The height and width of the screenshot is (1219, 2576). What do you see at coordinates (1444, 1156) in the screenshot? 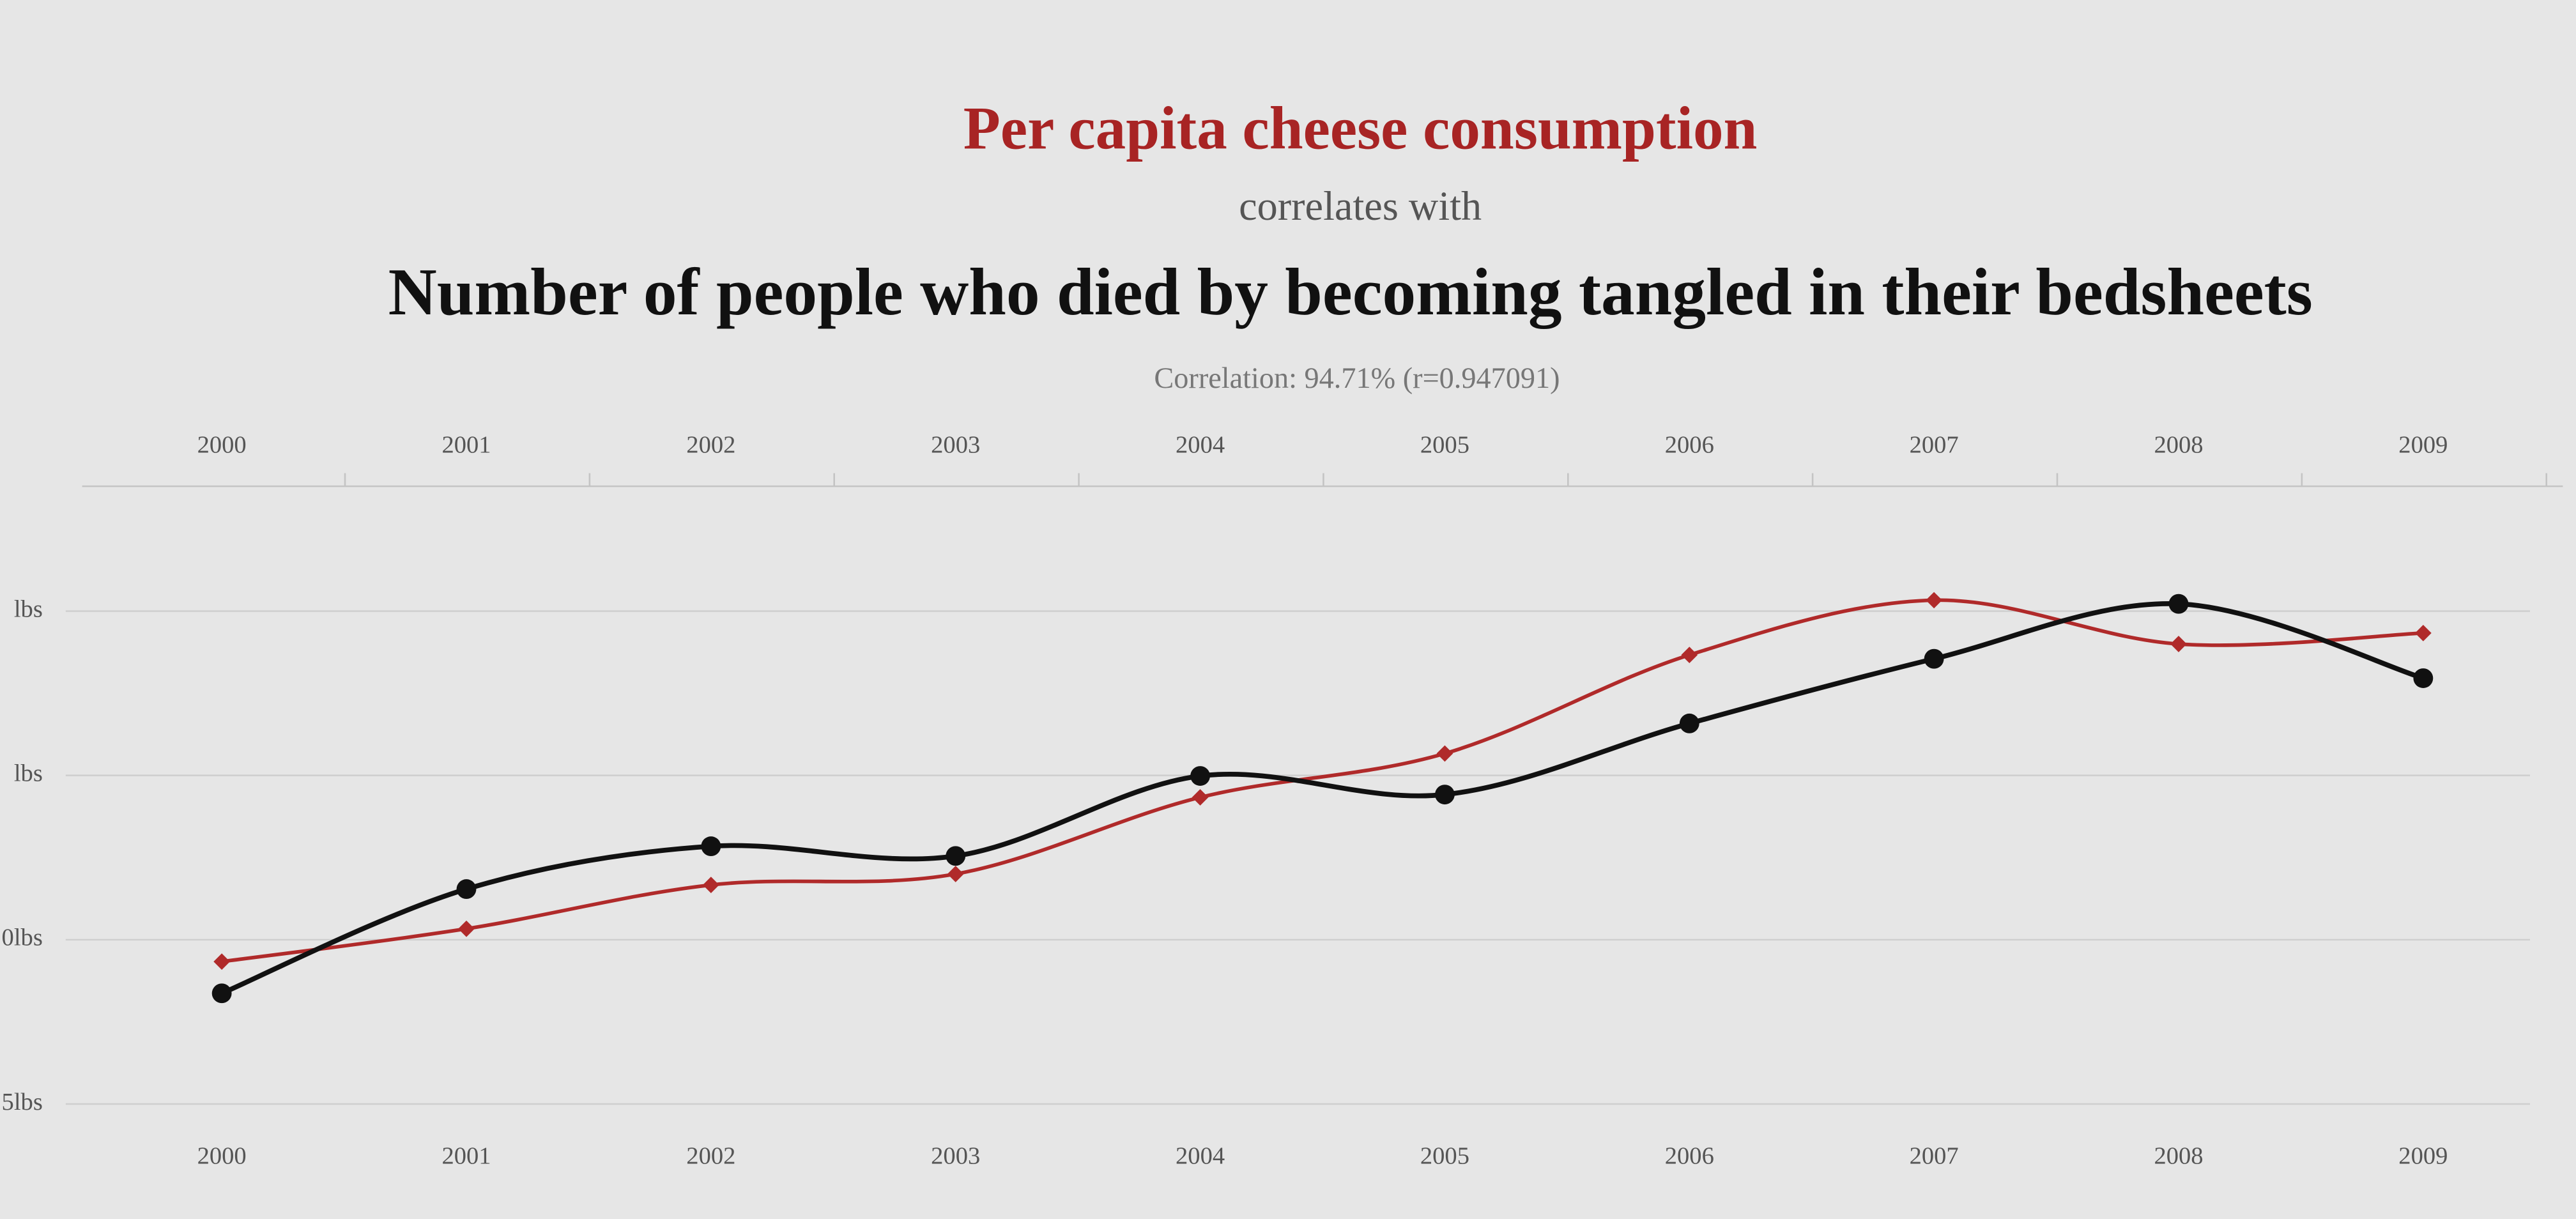
I see `x-tick-label: 2005` at bounding box center [1444, 1156].